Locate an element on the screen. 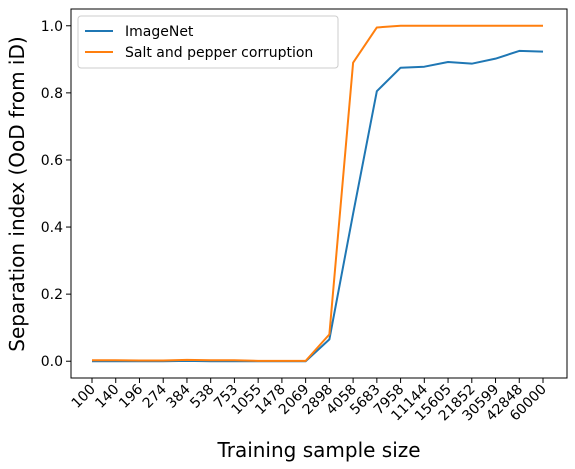 This screenshot has width=575, height=469. y-tick-label: 0.0 is located at coordinates (52, 362).